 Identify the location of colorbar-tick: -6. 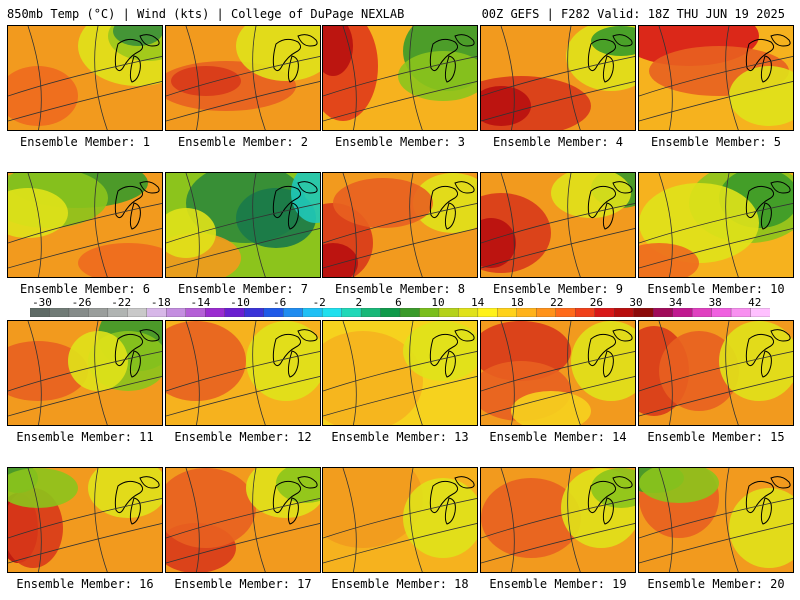
(279, 302).